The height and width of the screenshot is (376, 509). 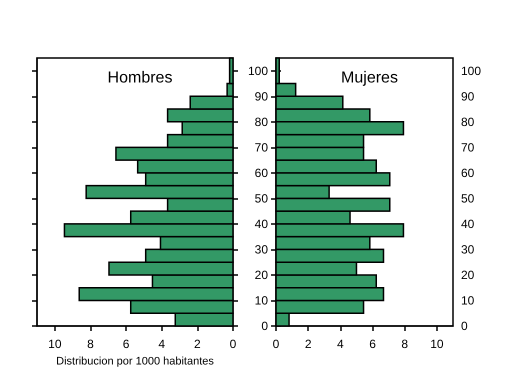 I want to click on y2-tick-label: 10, so click(x=261, y=300).